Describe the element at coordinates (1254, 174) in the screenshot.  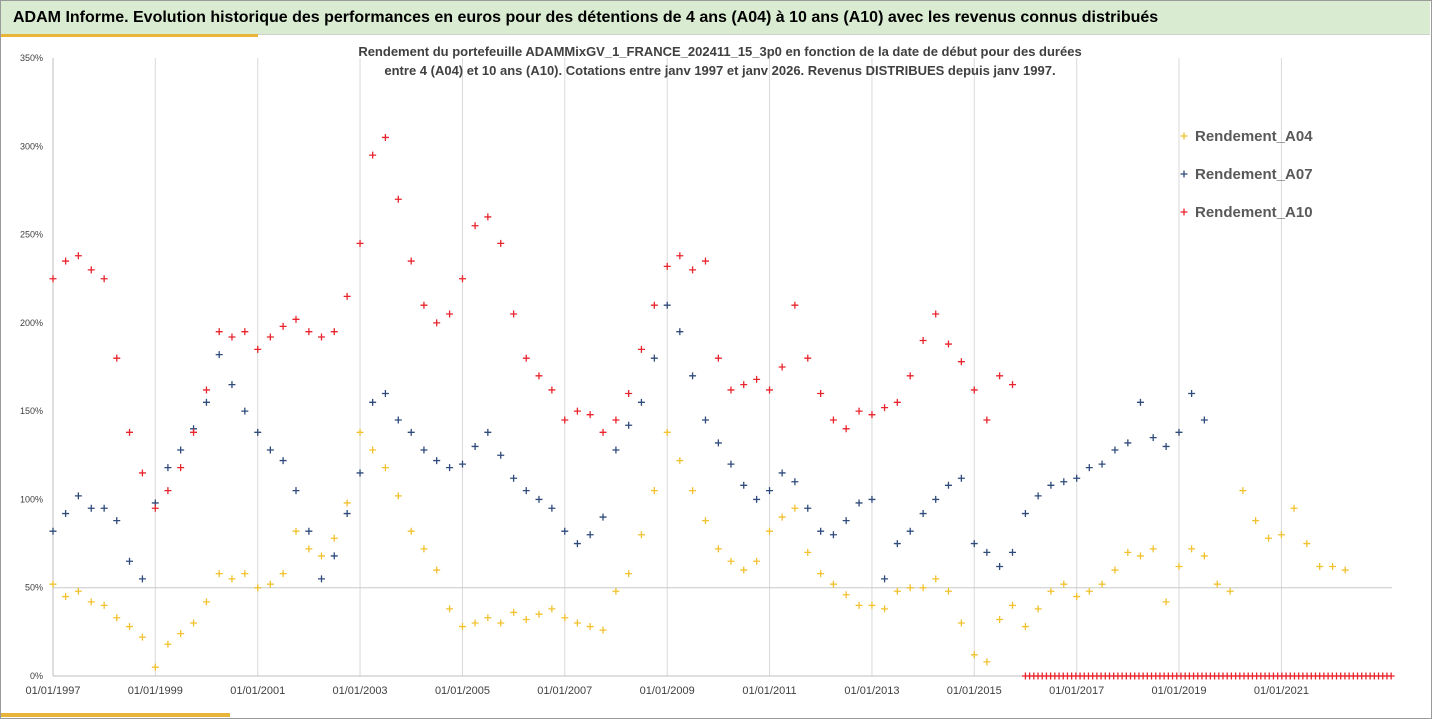
I see `legend-label: Rendement_A07` at that location.